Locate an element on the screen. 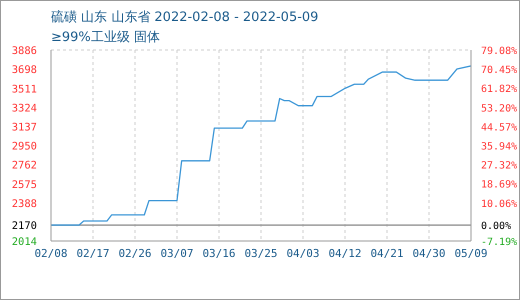  y-tick-label: 3137 is located at coordinates (24, 127).